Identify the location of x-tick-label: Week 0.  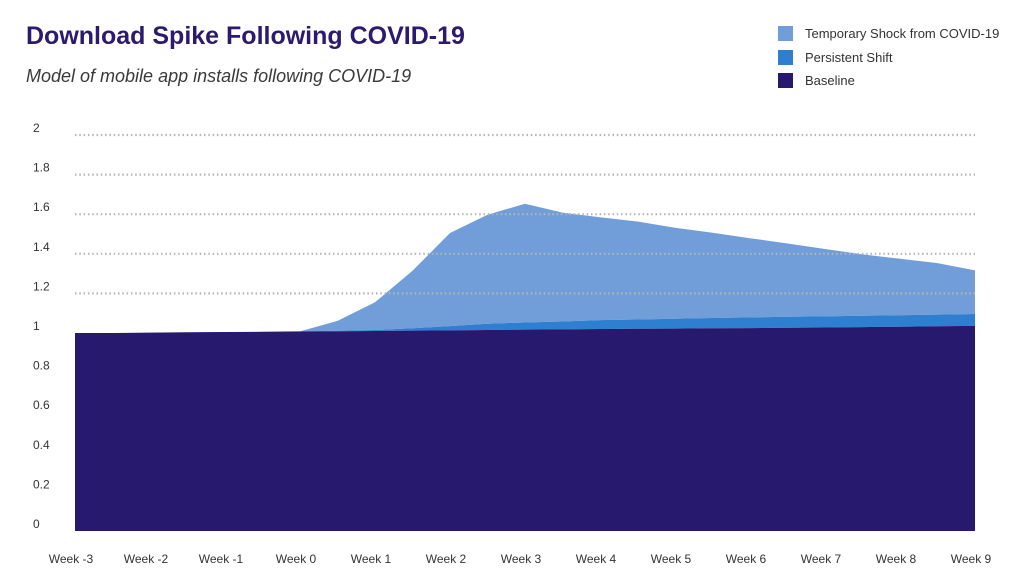
(296, 559).